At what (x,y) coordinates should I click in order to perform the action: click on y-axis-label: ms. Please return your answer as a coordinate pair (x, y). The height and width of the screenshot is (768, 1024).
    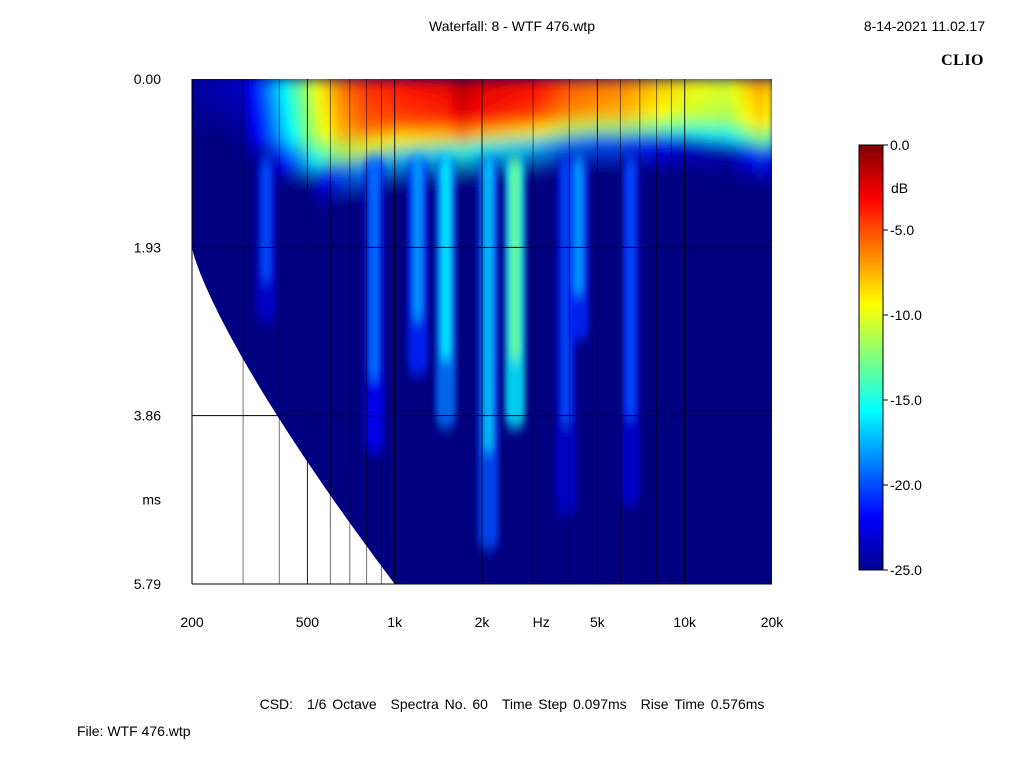
    Looking at the image, I should click on (151, 499).